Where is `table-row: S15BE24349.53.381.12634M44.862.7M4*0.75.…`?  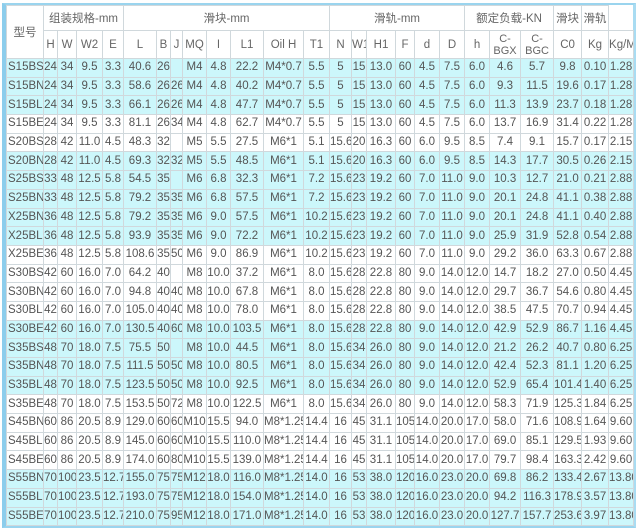 table-row: S15BE24349.53.381.12634M44.862.7M4*0.75.… is located at coordinates (320, 124).